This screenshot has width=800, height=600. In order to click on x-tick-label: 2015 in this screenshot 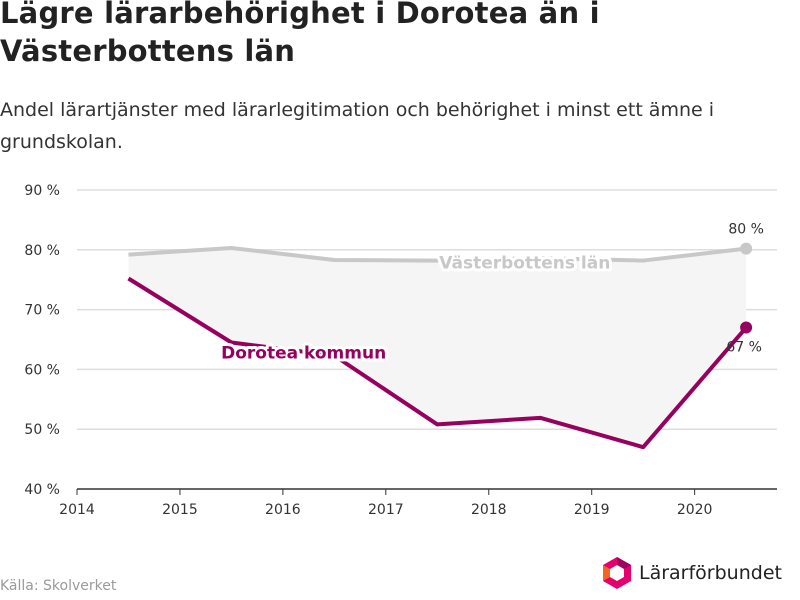, I will do `click(180, 510)`.